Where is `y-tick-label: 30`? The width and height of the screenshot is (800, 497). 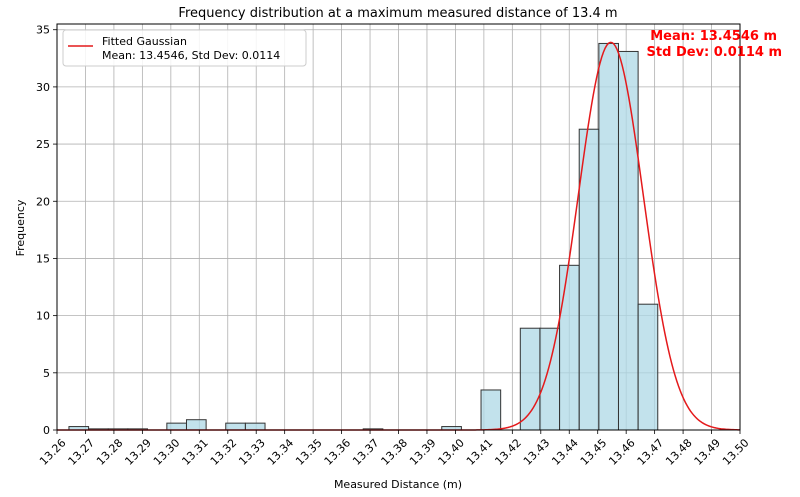 y-tick-label: 30 is located at coordinates (43, 87).